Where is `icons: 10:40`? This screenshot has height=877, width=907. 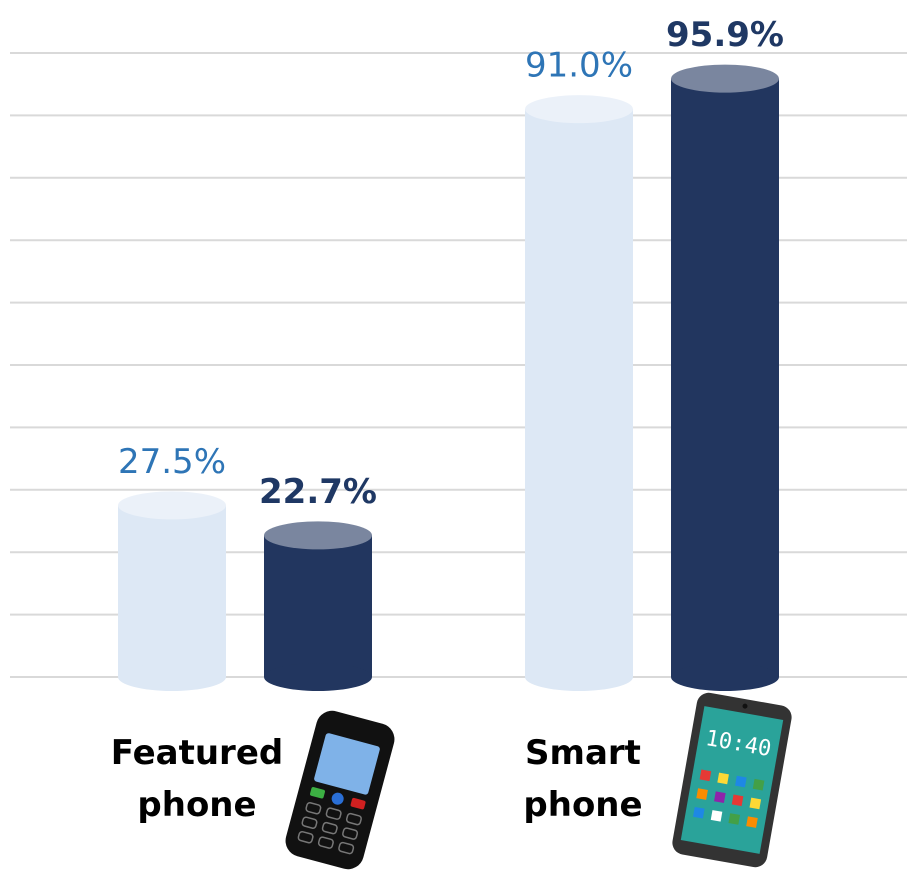 icons: 10:40 is located at coordinates (538, 781).